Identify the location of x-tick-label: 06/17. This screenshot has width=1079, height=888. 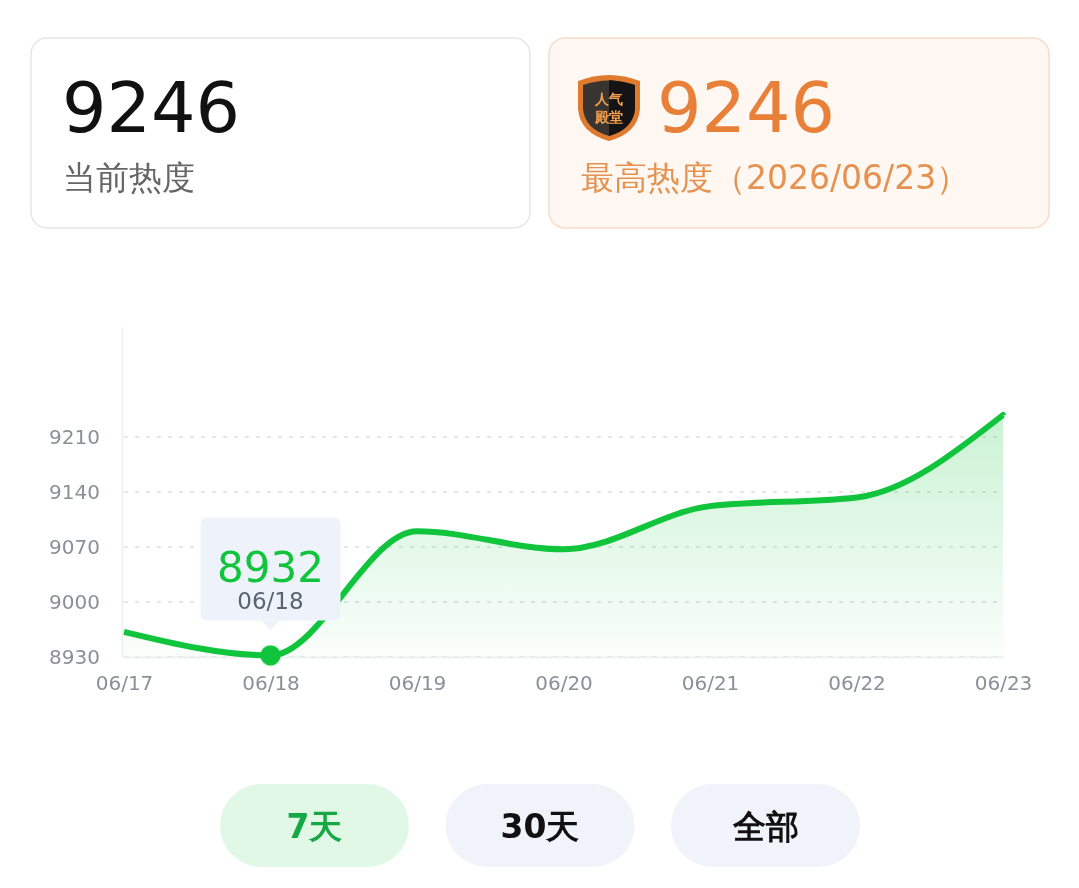
(124, 683).